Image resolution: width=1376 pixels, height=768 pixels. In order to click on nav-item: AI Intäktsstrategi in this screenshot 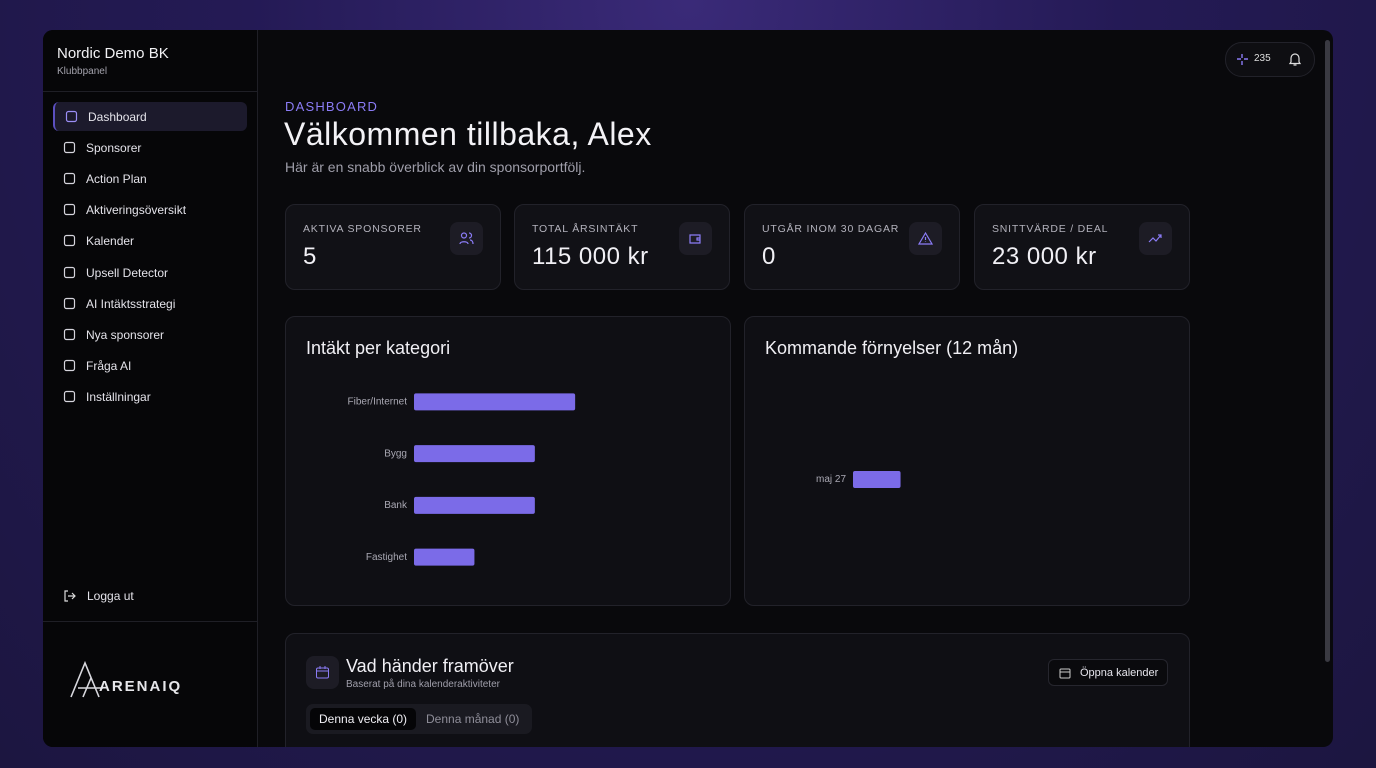, I will do `click(150, 303)`.